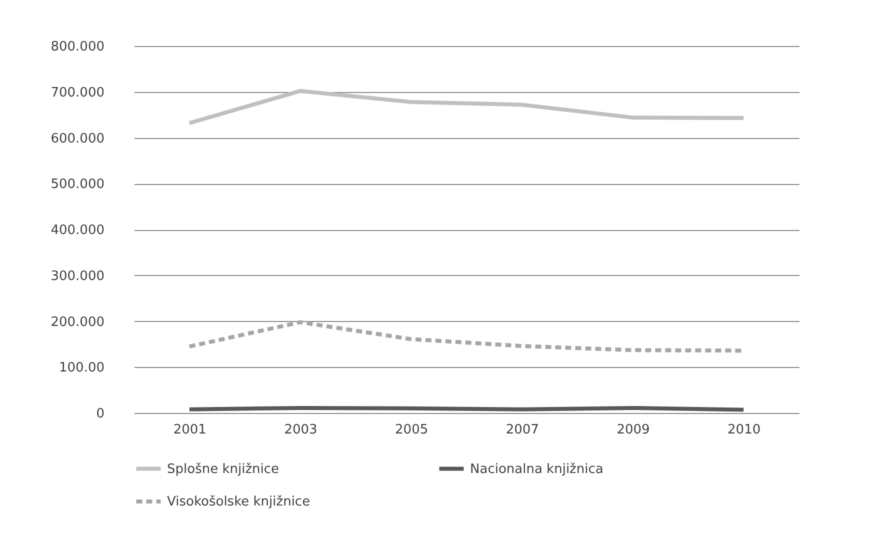  What do you see at coordinates (744, 430) in the screenshot?
I see `x-tick-label: 2010` at bounding box center [744, 430].